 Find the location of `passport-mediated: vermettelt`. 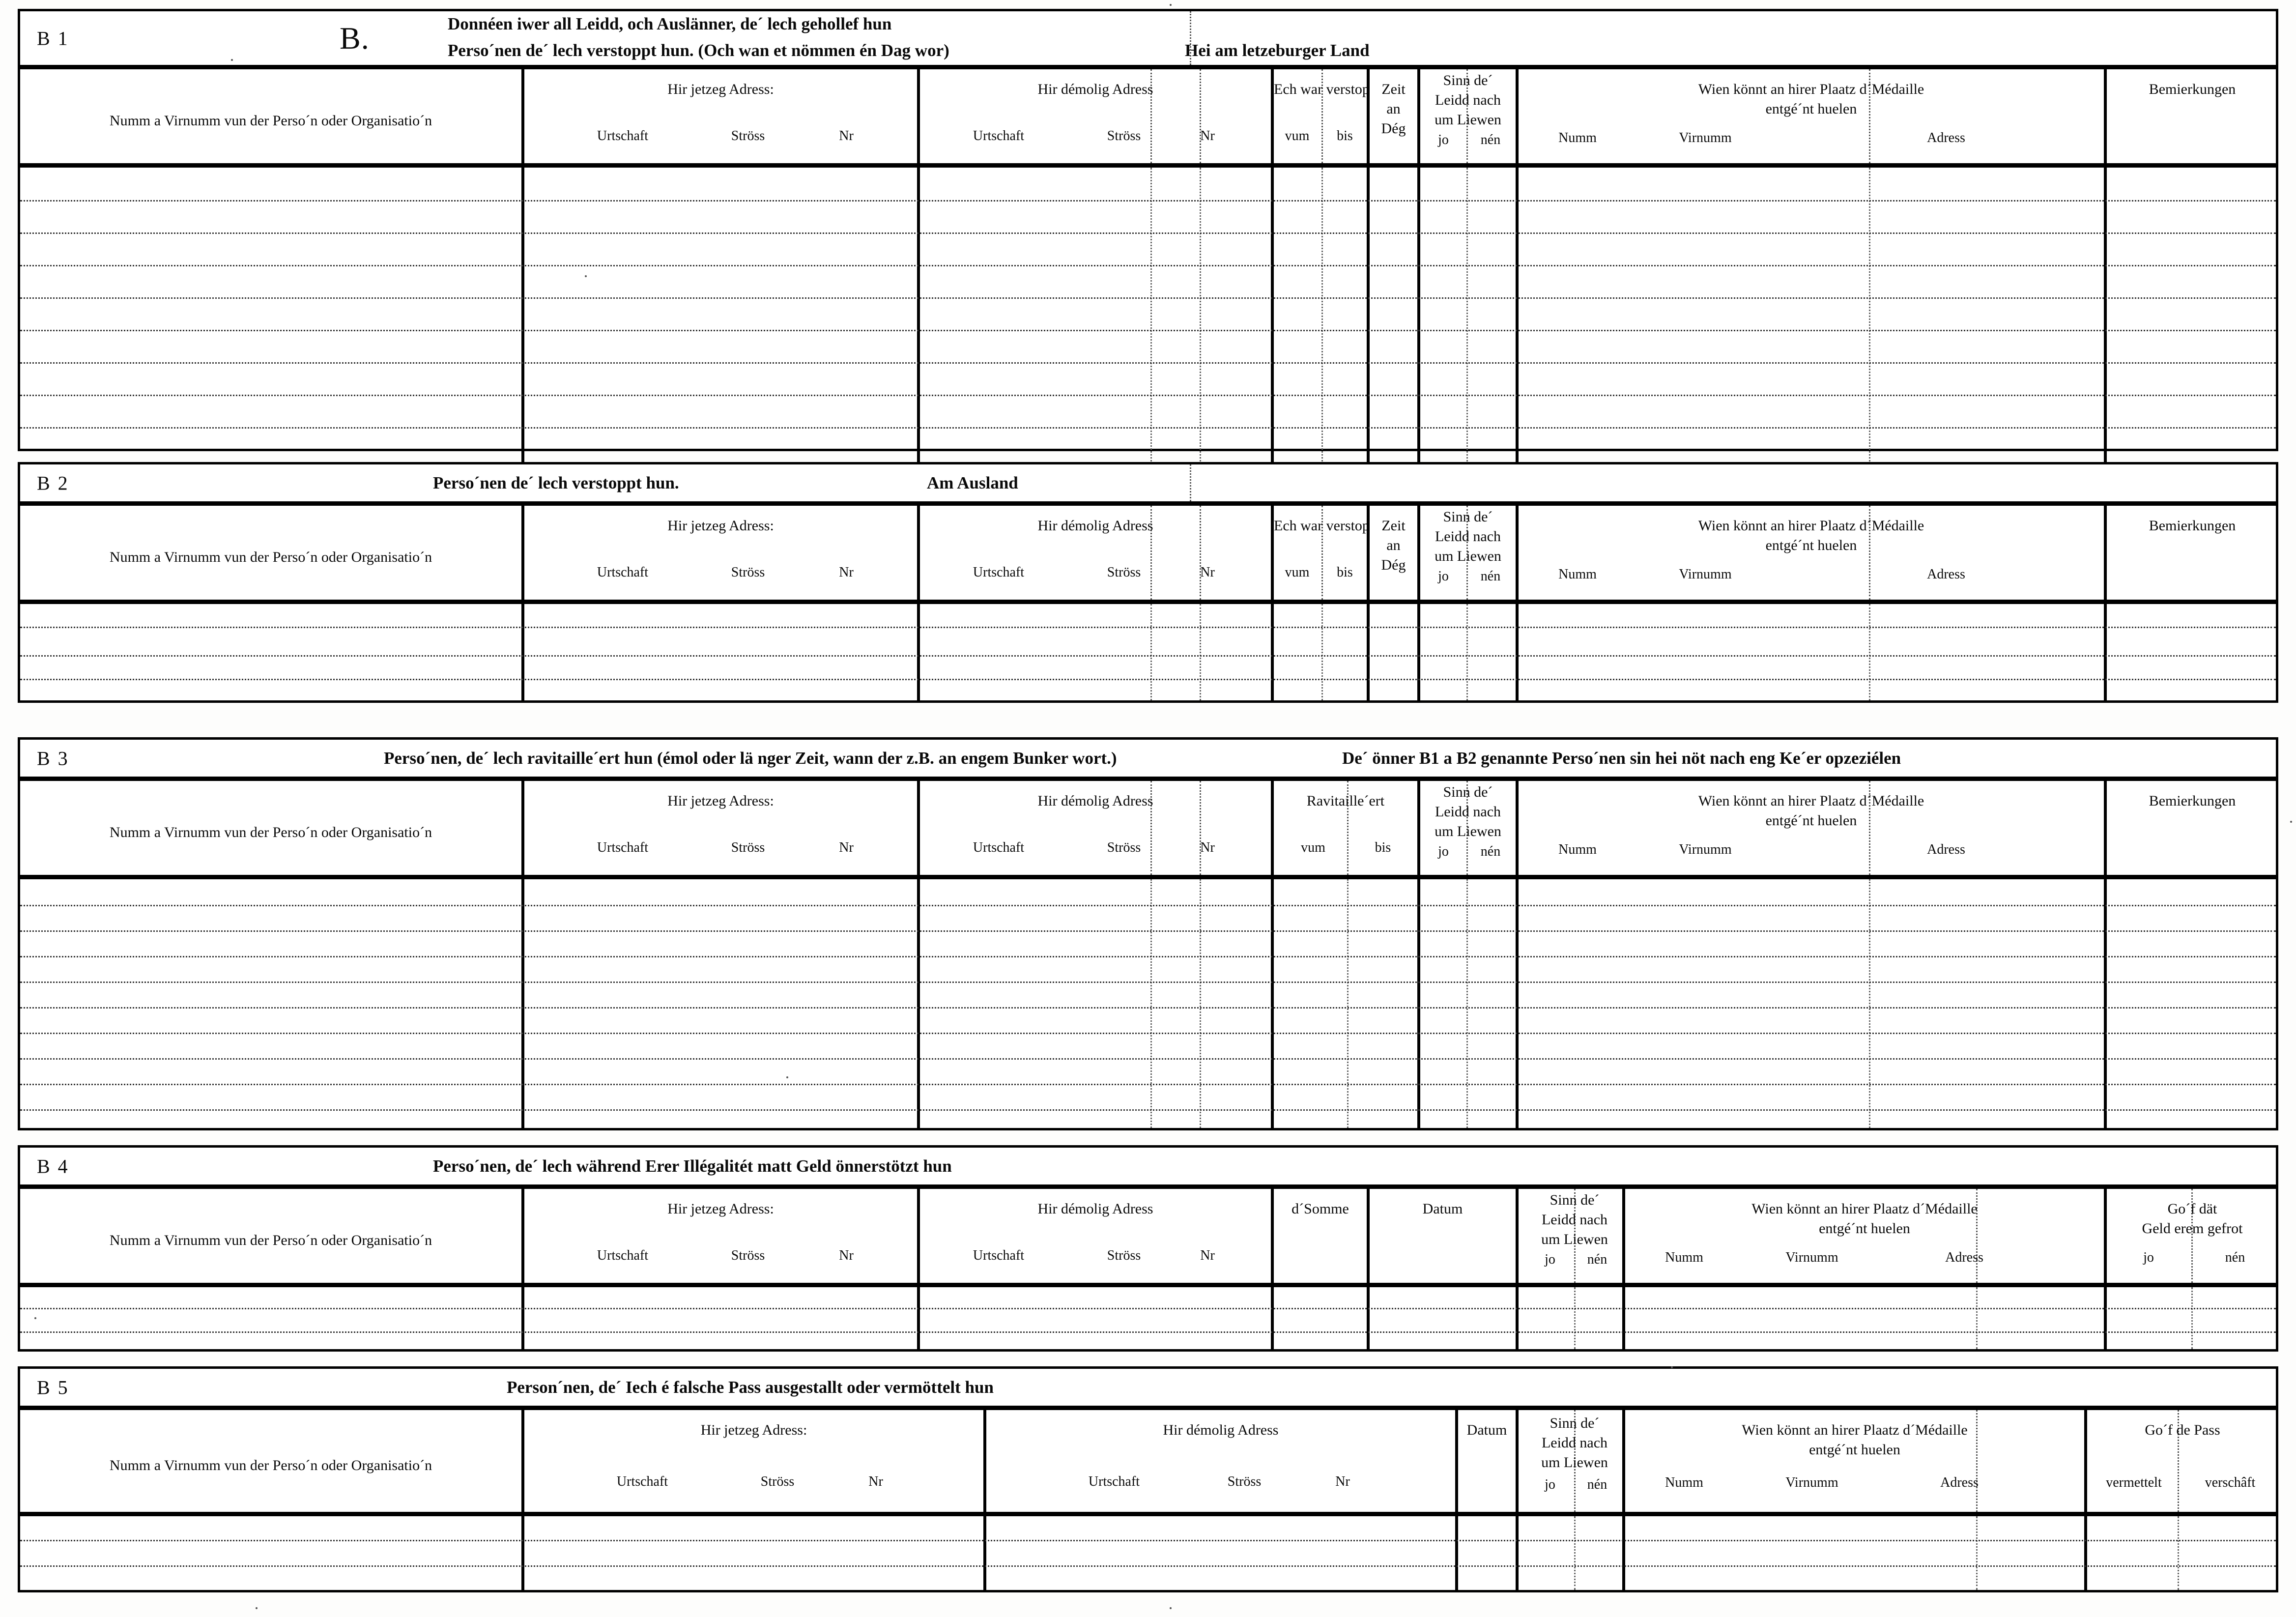

passport-mediated: vermettelt is located at coordinates (2134, 1482).